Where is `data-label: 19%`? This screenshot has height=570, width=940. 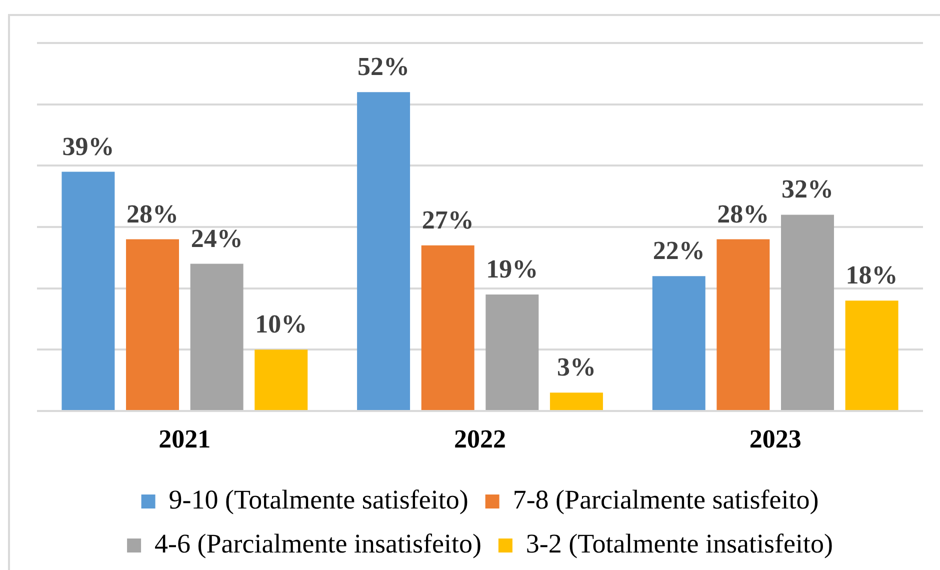 data-label: 19% is located at coordinates (512, 269).